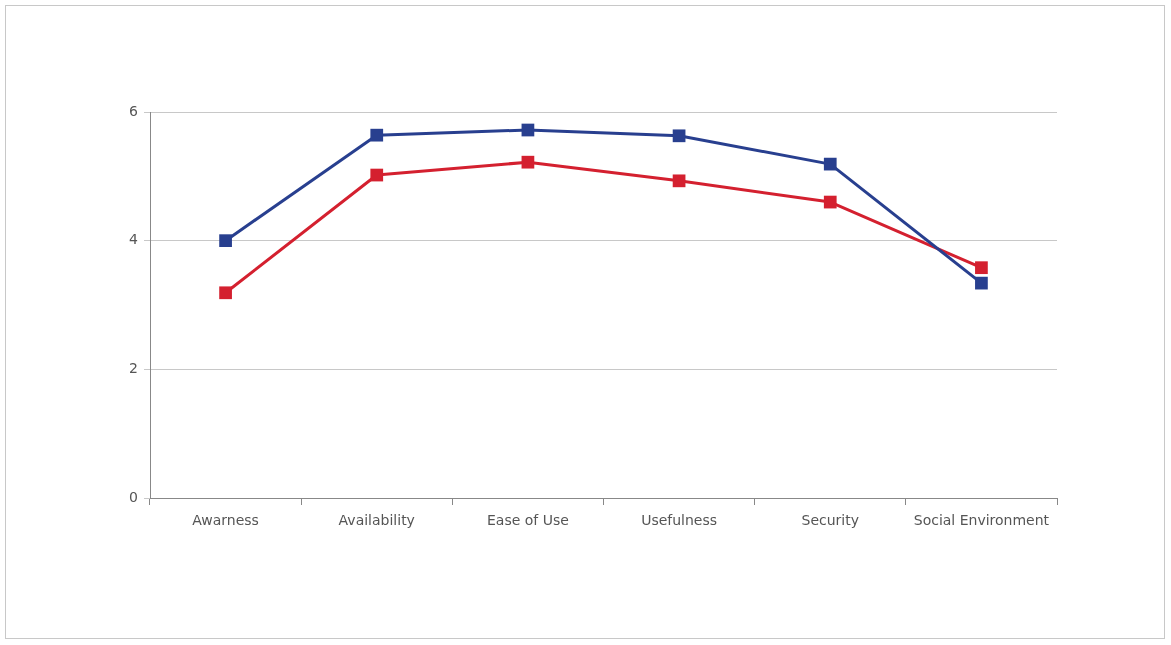 The height and width of the screenshot is (645, 1171). I want to click on x-tick-label: Ease of Use, so click(527, 520).